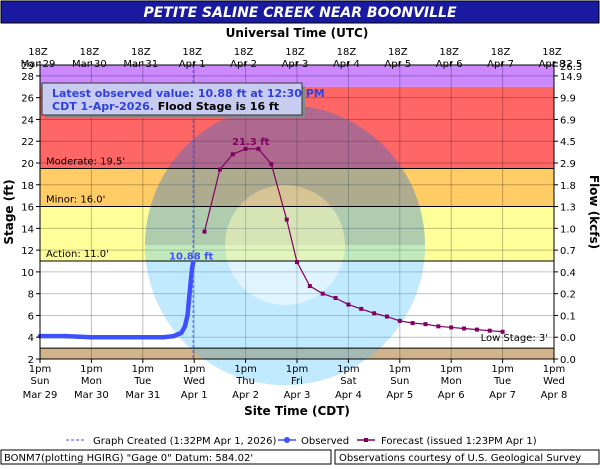 Image resolution: width=600 pixels, height=469 pixels. What do you see at coordinates (571, 64) in the screenshot?
I see `right-tick-label: 32.5` at bounding box center [571, 64].